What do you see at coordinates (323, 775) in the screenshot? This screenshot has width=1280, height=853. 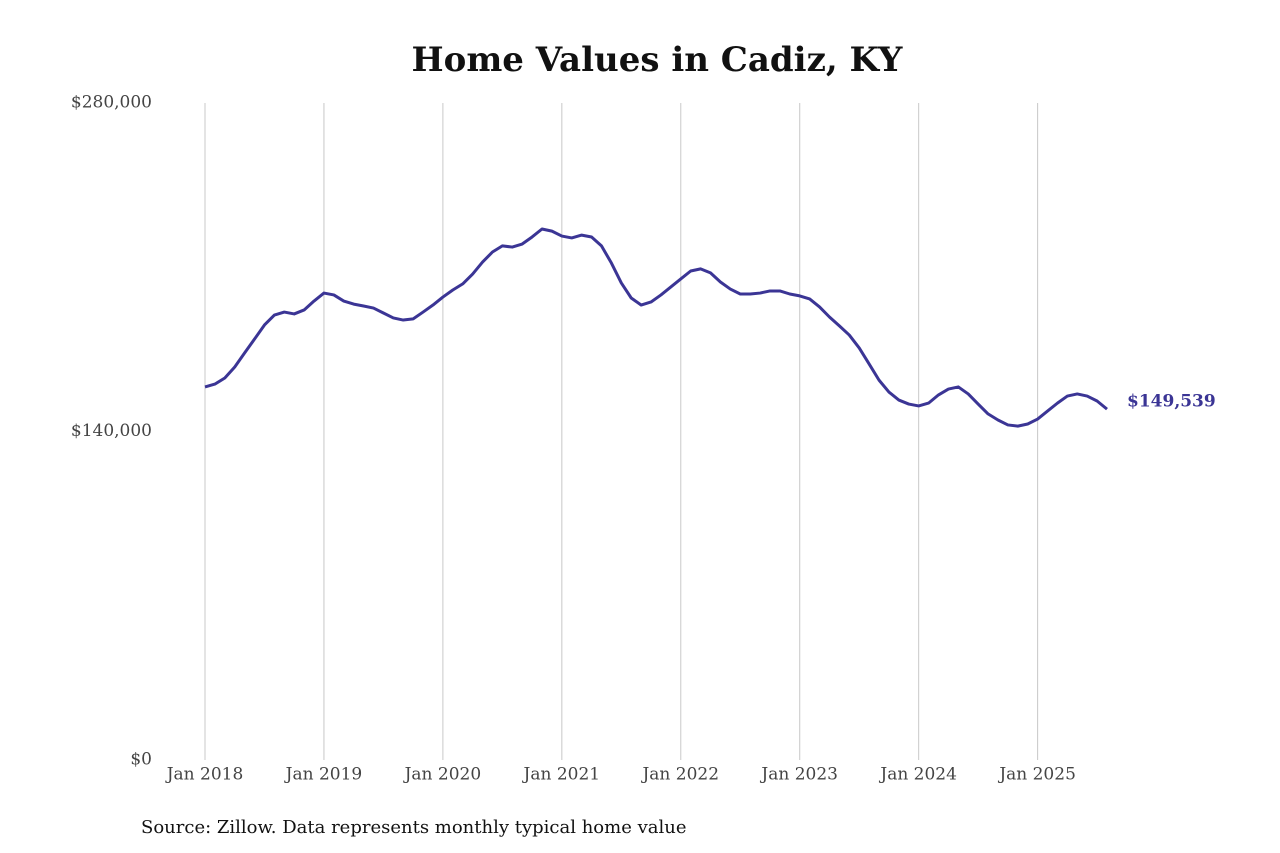 I see `x-tick-label: Jan 2019` at bounding box center [323, 775].